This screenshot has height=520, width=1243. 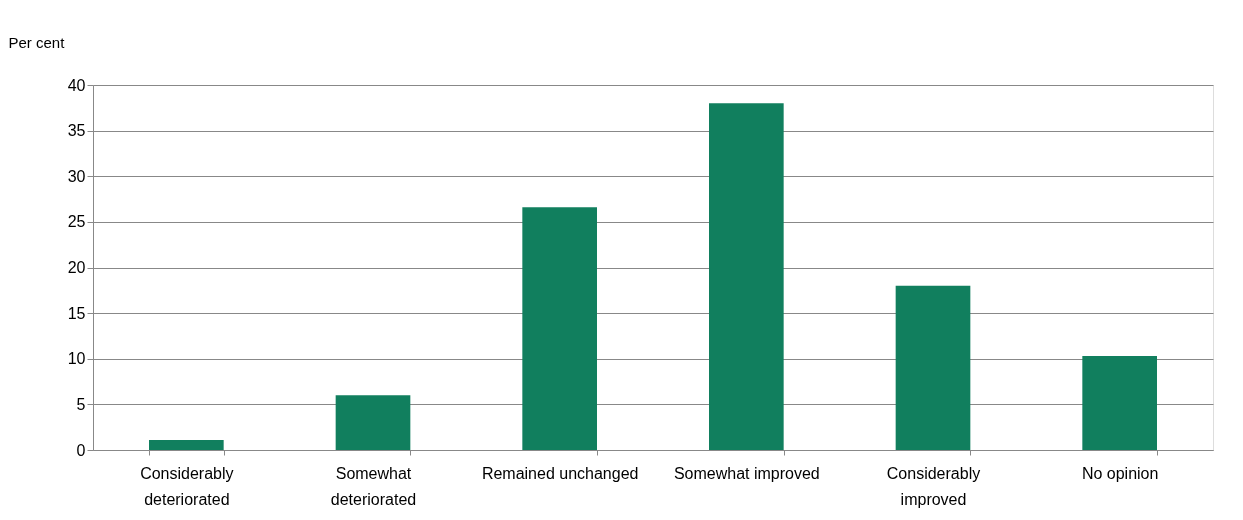 I want to click on x-tick-label: Considerably improved, so click(x=933, y=486).